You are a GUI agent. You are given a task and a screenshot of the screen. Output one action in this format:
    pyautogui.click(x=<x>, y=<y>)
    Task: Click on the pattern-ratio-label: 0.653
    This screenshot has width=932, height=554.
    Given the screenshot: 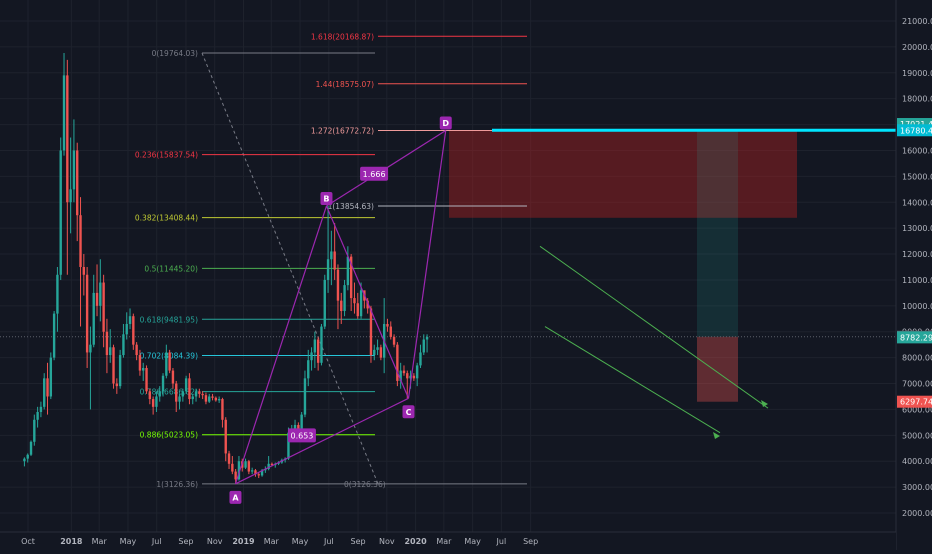 What is the action you would take?
    pyautogui.click(x=301, y=435)
    